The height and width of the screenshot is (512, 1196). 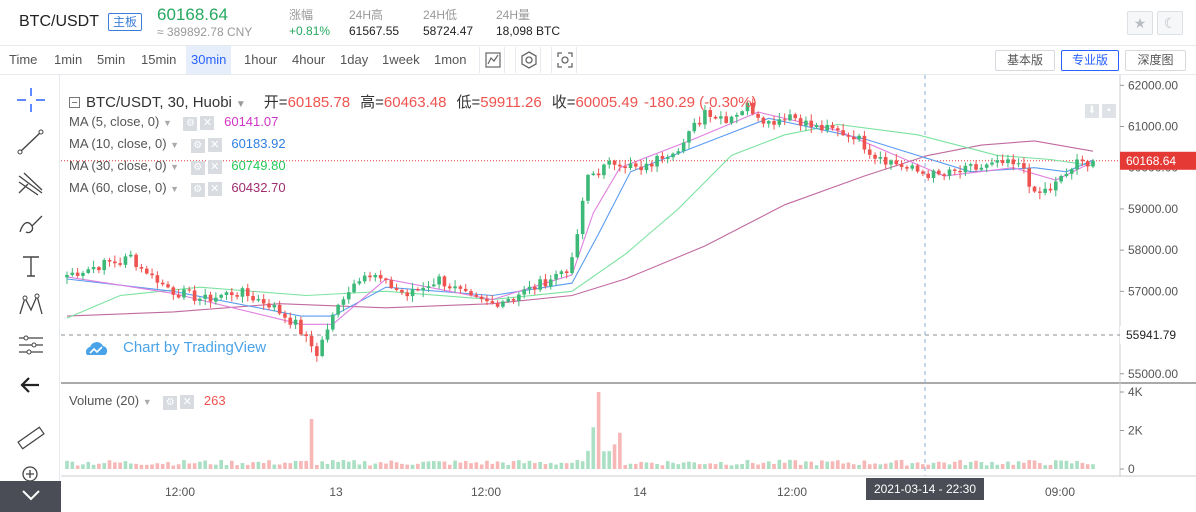 I want to click on favorite-button: ★, so click(x=1140, y=23).